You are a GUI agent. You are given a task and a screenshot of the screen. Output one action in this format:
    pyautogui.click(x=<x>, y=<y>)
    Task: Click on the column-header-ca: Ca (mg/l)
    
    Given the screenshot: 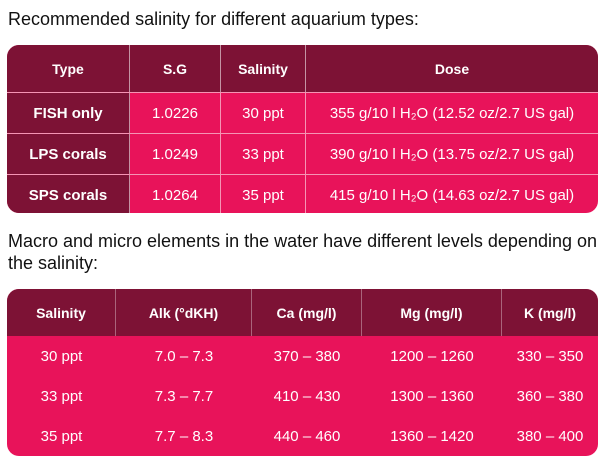 What is the action you would take?
    pyautogui.click(x=307, y=312)
    